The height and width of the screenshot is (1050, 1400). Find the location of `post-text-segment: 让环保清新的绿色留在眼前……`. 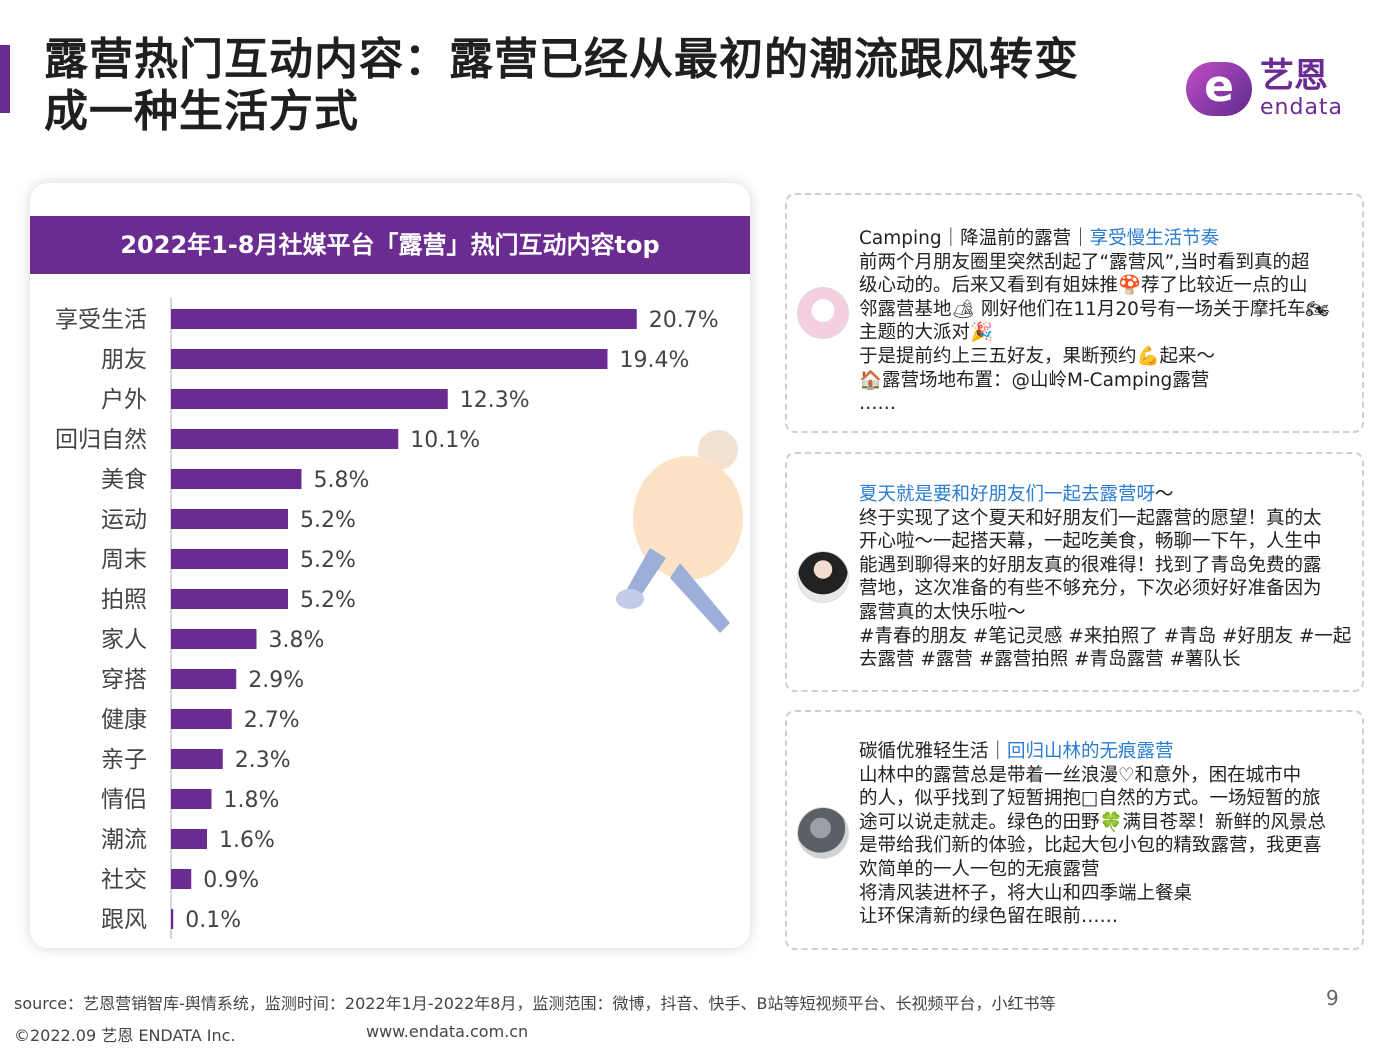

post-text-segment: 让环保清新的绿色留在眼前…… is located at coordinates (989, 917).